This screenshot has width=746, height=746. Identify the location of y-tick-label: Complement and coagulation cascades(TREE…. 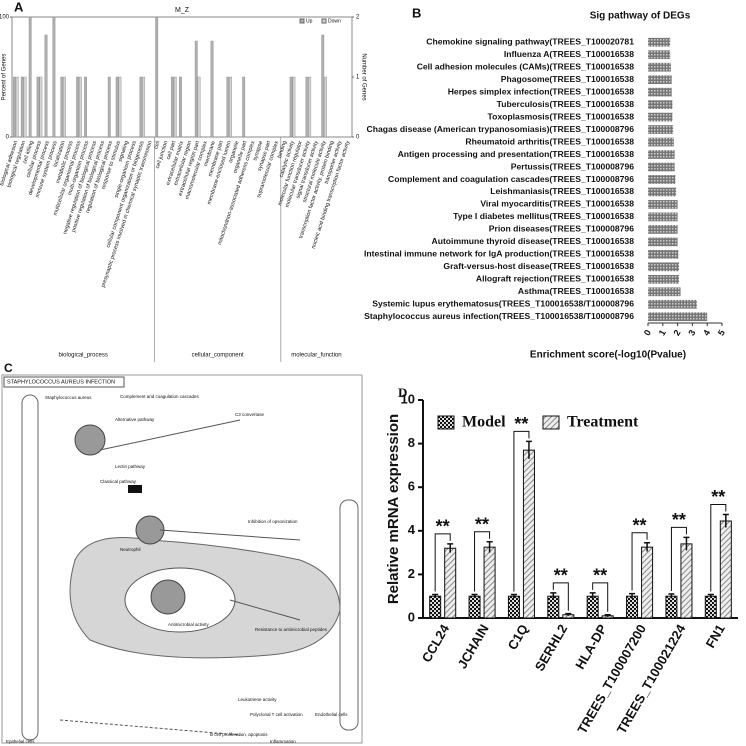
(511, 179).